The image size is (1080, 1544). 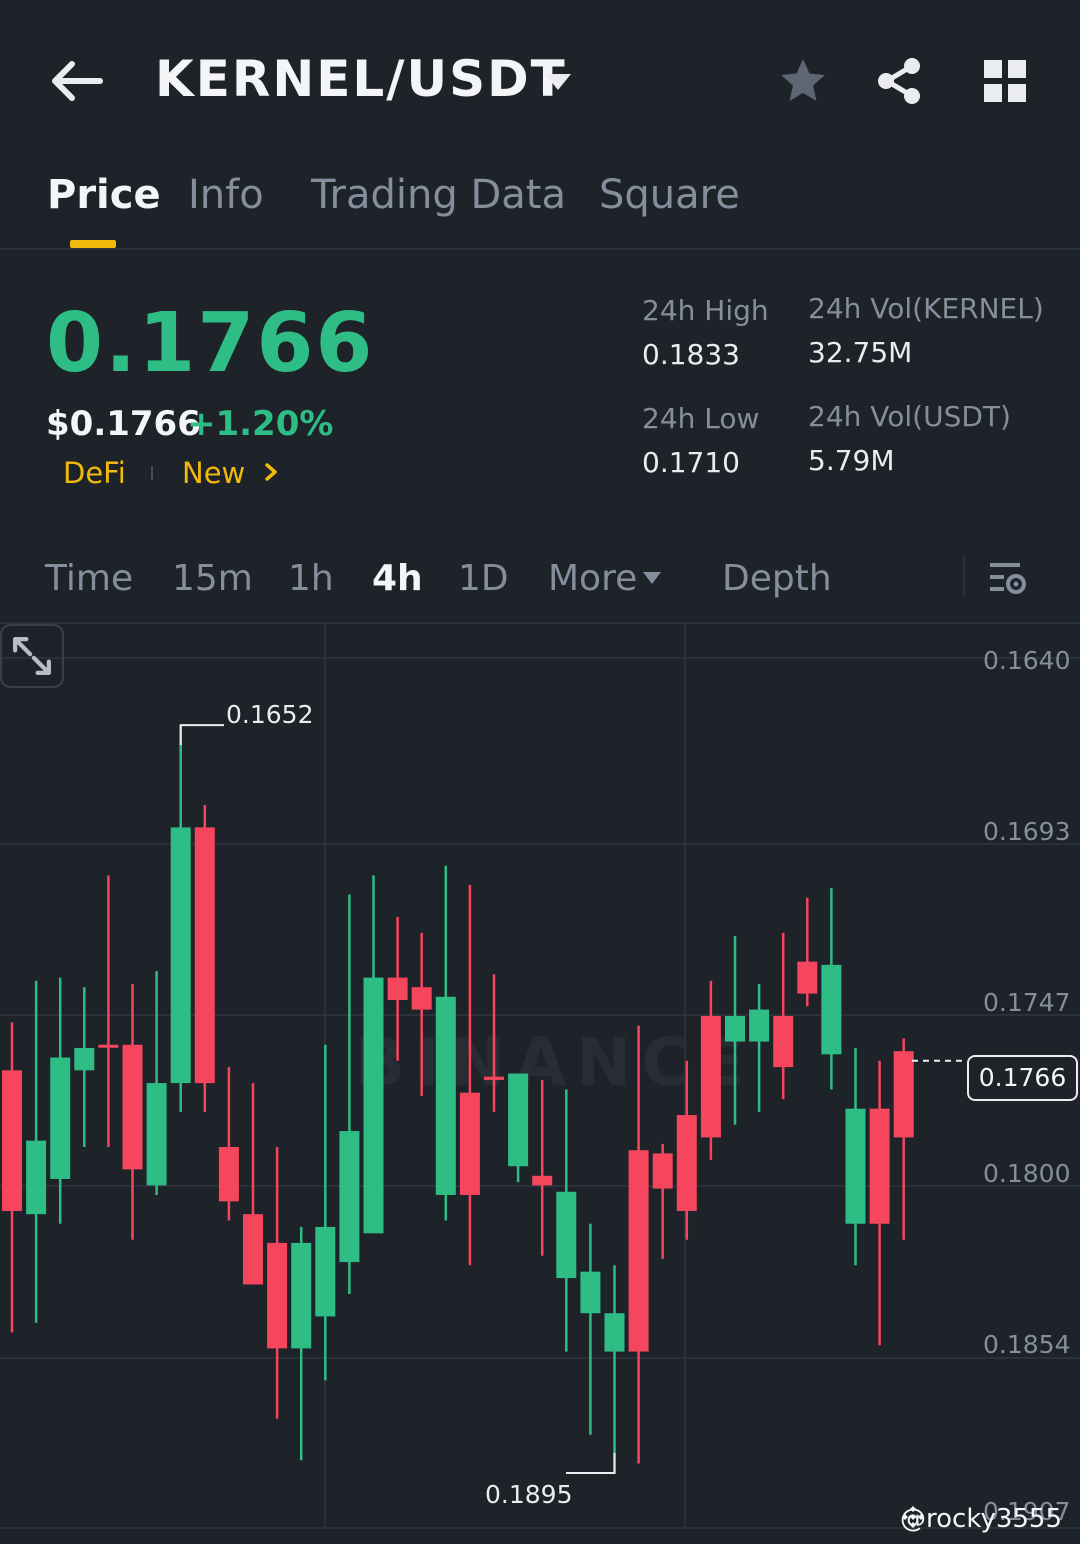 What do you see at coordinates (1022, 1078) in the screenshot?
I see `last-price-marker: 0.1766` at bounding box center [1022, 1078].